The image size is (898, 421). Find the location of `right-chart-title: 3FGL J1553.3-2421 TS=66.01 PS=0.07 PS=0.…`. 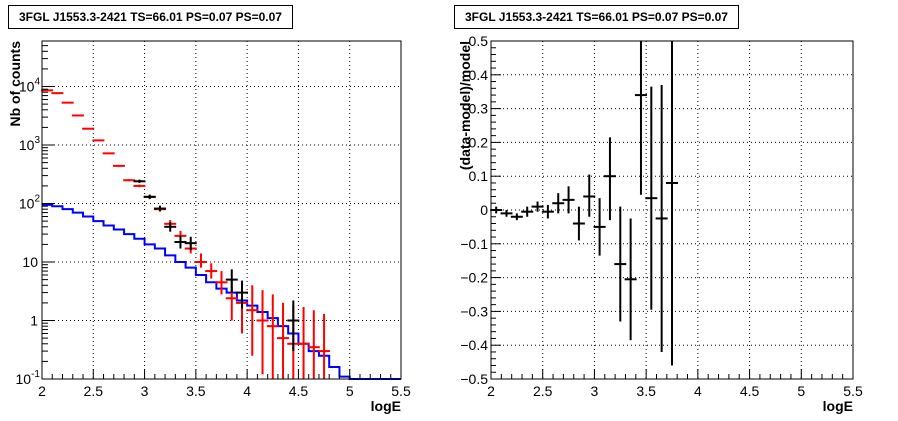

right-chart-title: 3FGL J1553.3-2421 TS=66.01 PS=0.07 PS=0.… is located at coordinates (596, 17).